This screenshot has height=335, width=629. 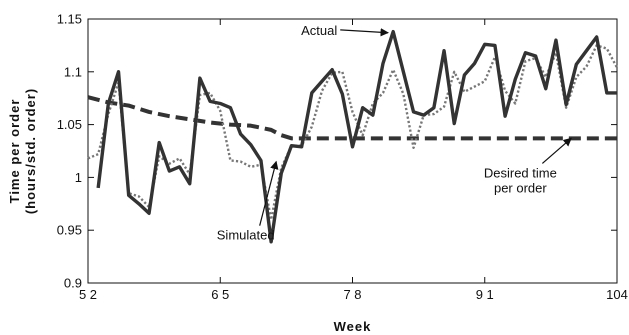 What do you see at coordinates (617, 294) in the screenshot?
I see `x-tick-label: 104` at bounding box center [617, 294].